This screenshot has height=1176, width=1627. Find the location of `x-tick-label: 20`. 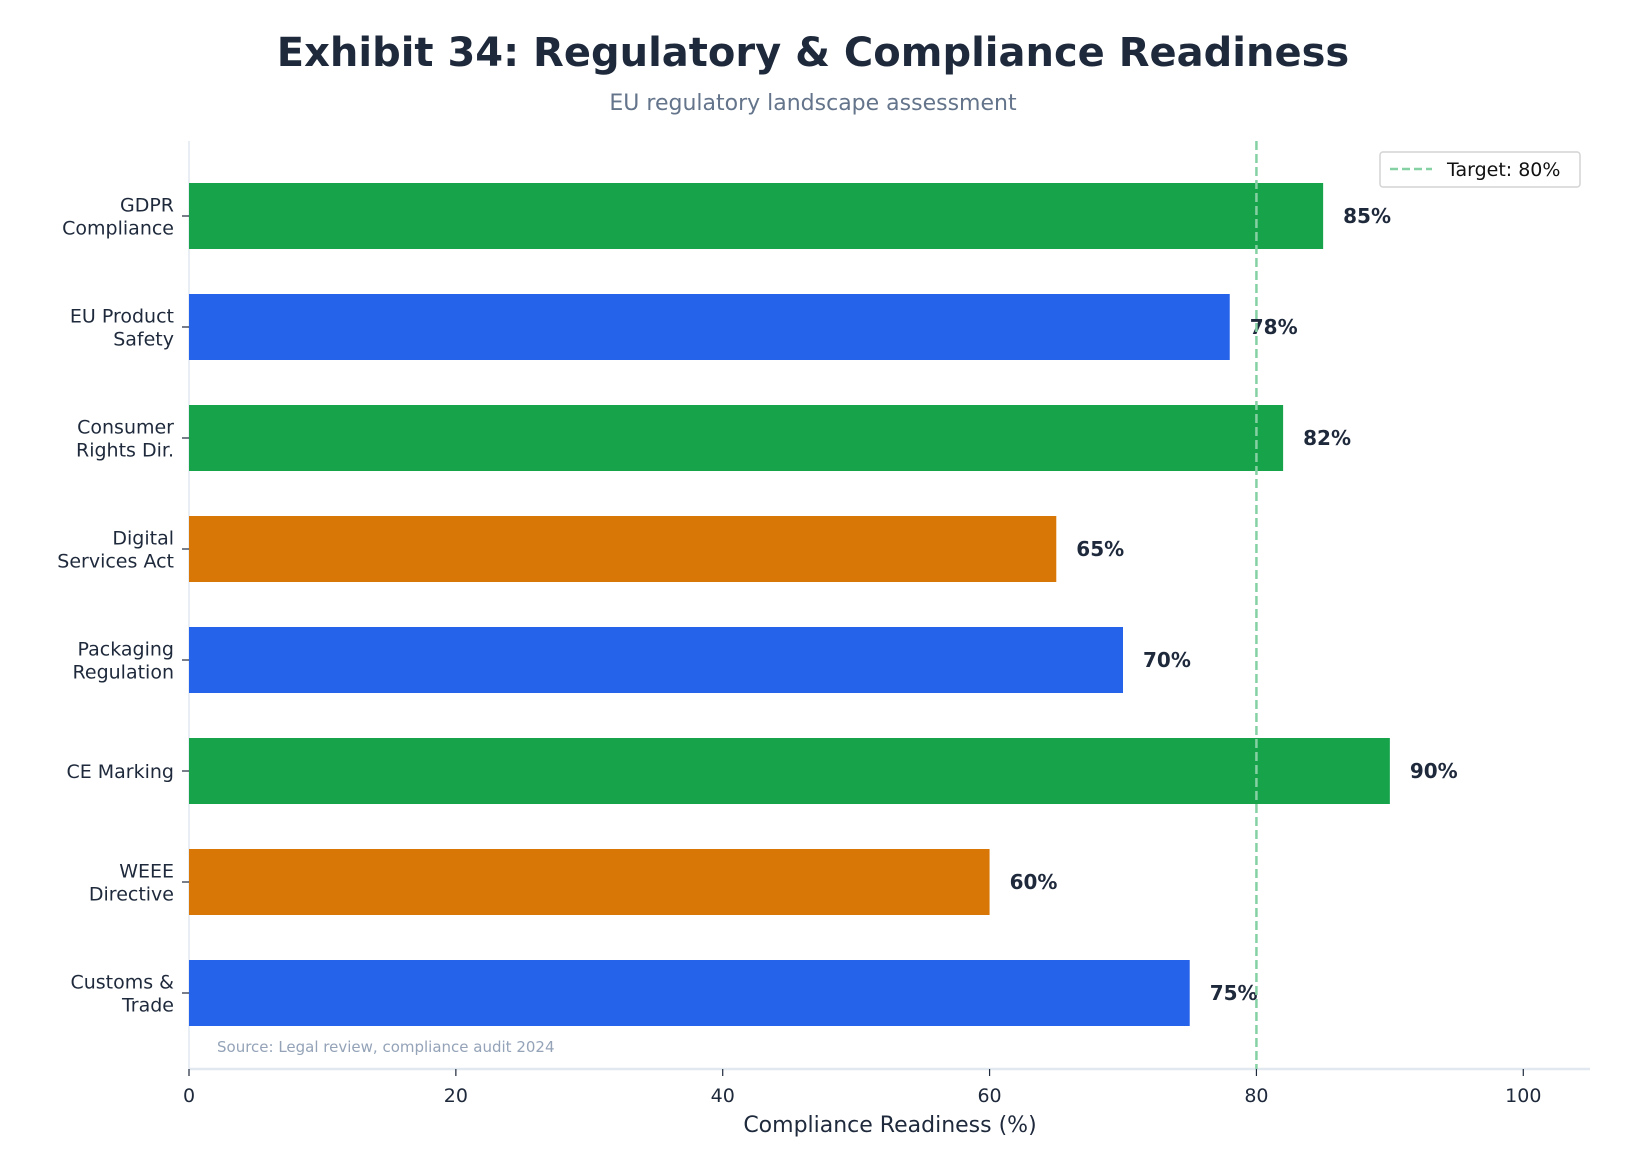

x-tick-label: 20 is located at coordinates (456, 1096).